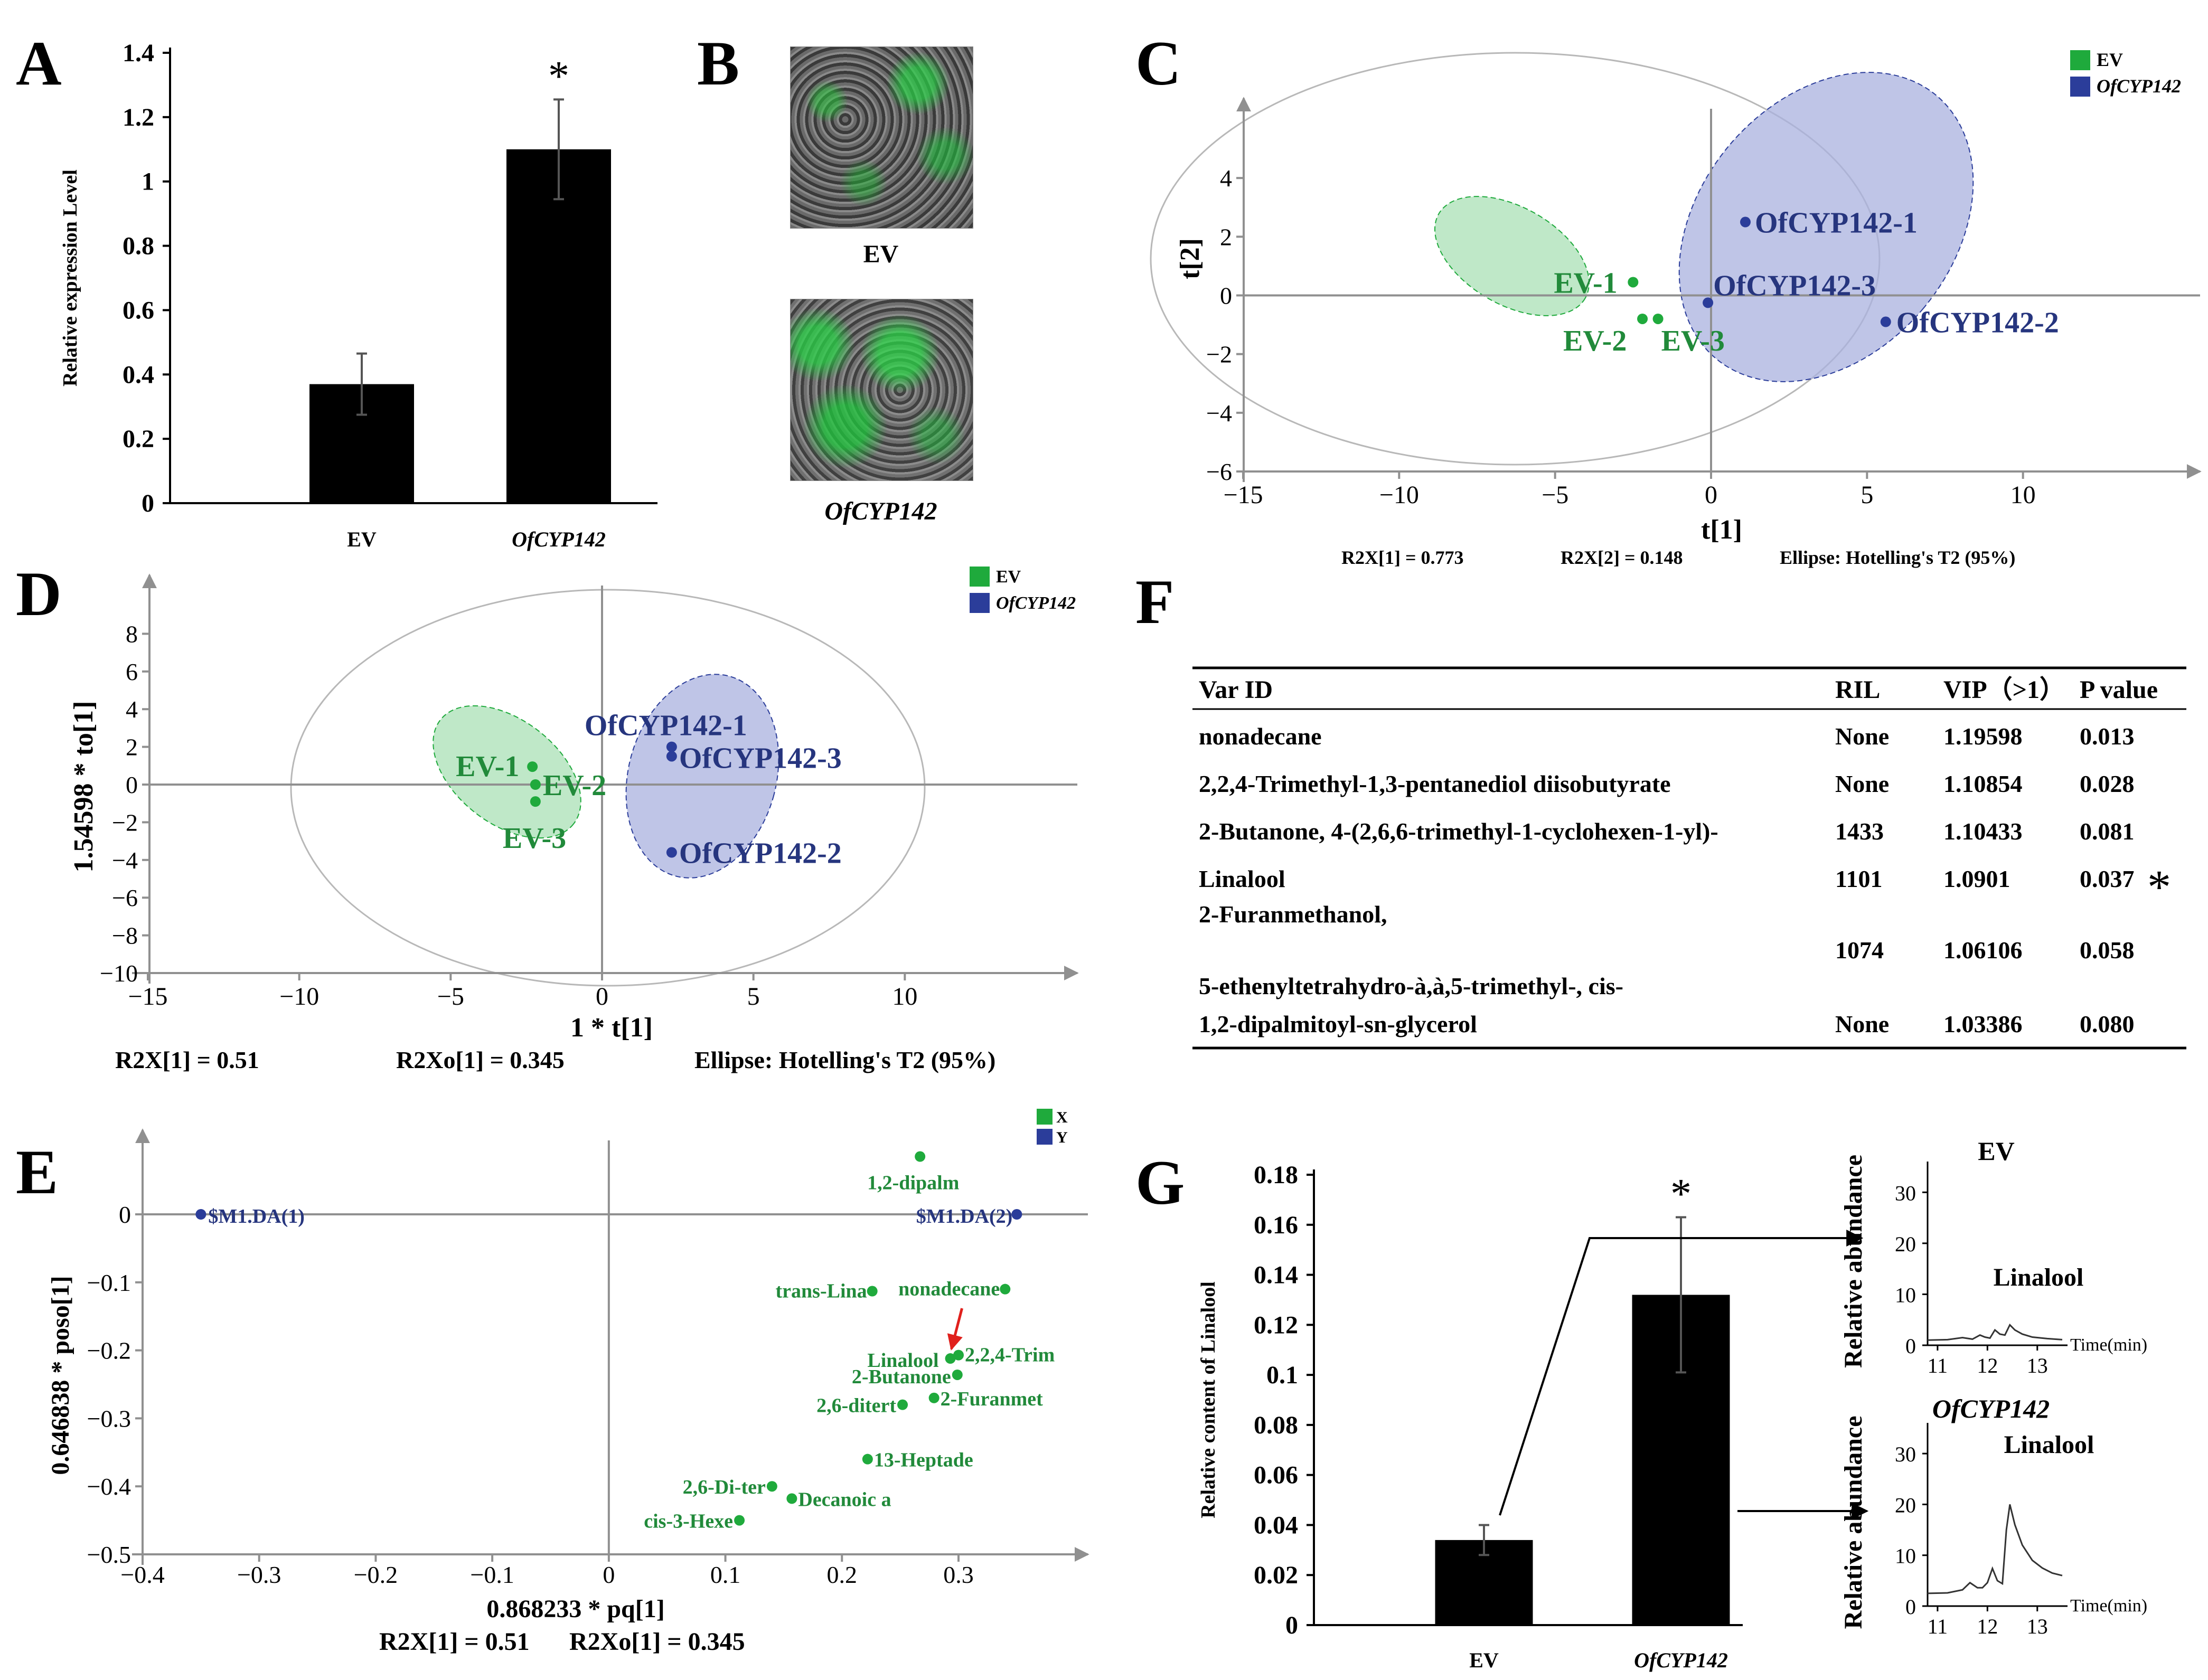 This screenshot has width=2208, height=1680. Describe the element at coordinates (901, 1377) in the screenshot. I see `variable-label: 2-Butanone` at that location.